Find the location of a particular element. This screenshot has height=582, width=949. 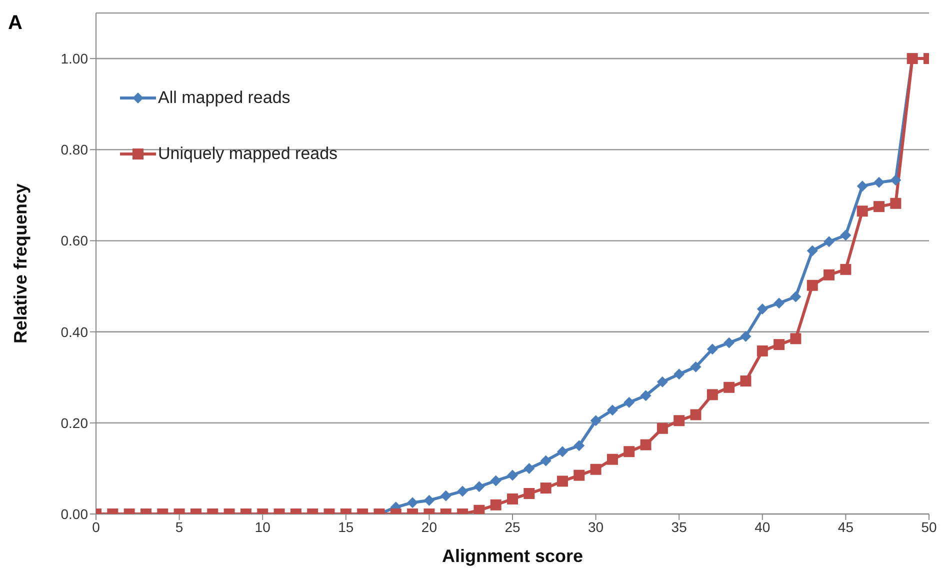

y-tick-label: 0.80 is located at coordinates (74, 150).